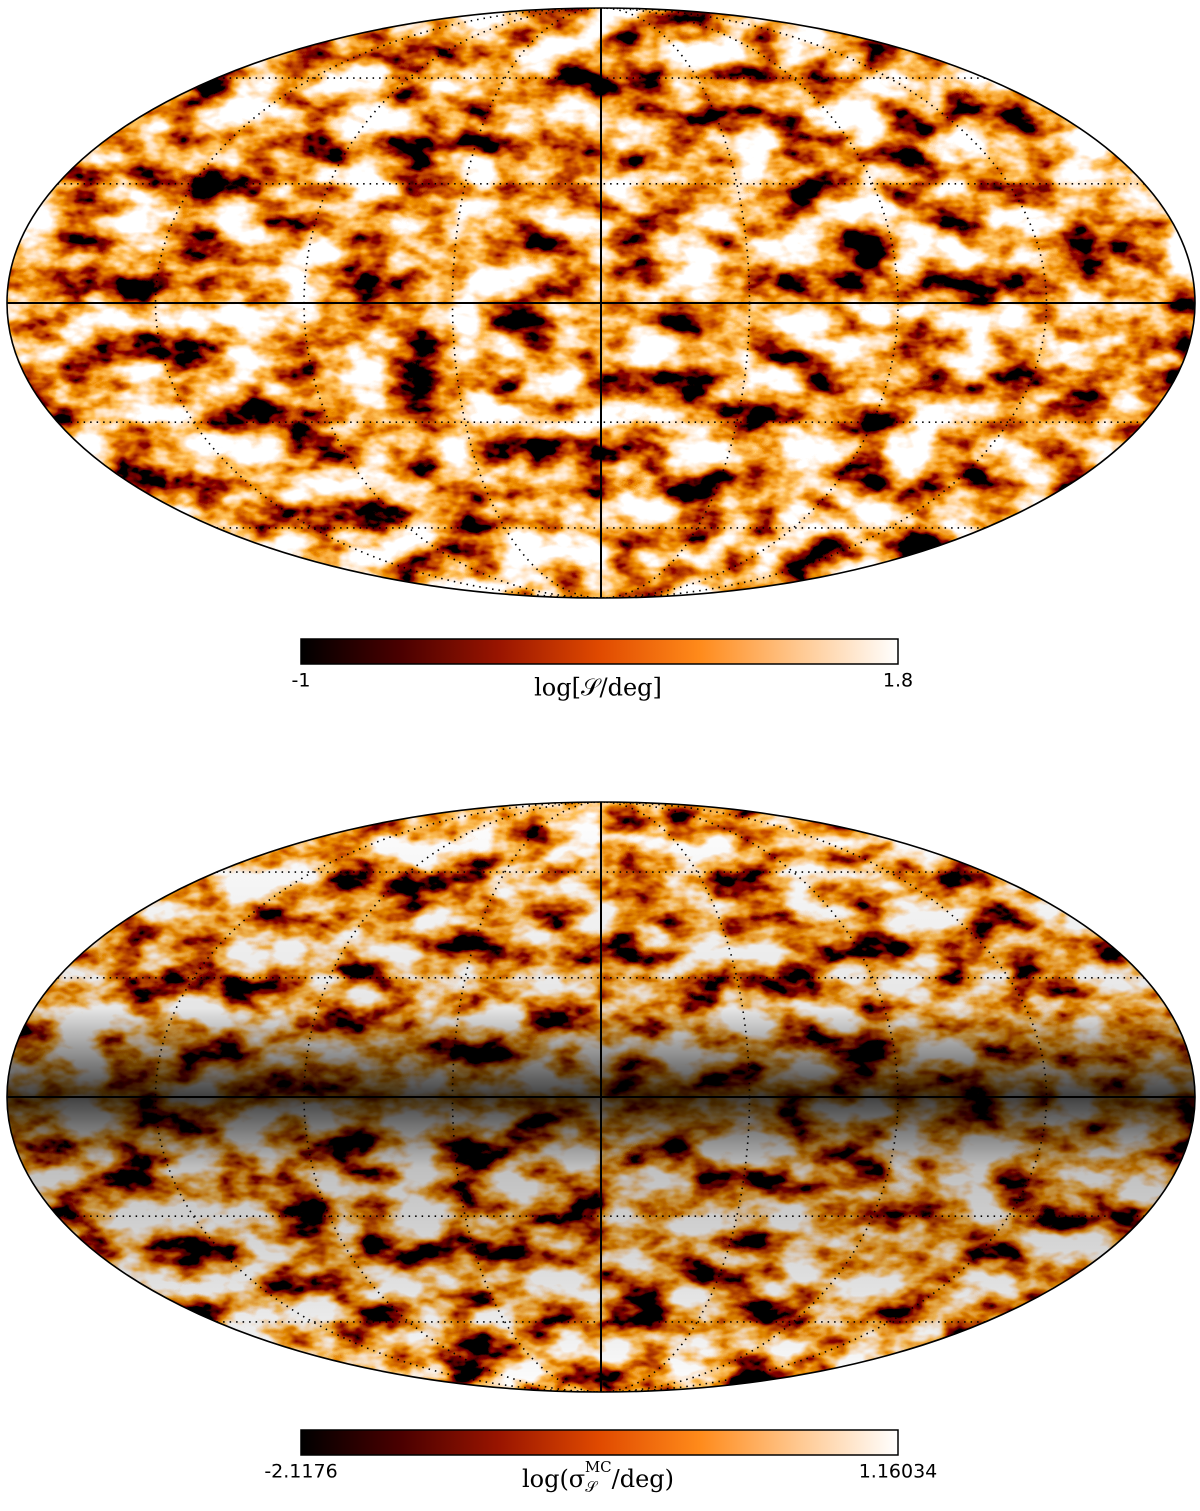  Describe the element at coordinates (553, 1479) in the screenshot. I see `label-base: log(σ` at that location.